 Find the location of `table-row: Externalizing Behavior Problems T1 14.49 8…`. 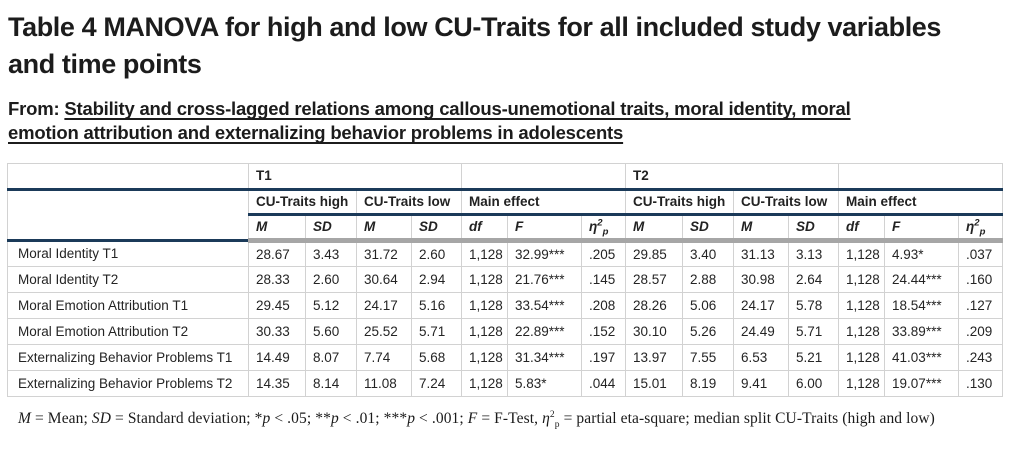

table-row: Externalizing Behavior Problems T1 14.49 8… is located at coordinates (505, 357).